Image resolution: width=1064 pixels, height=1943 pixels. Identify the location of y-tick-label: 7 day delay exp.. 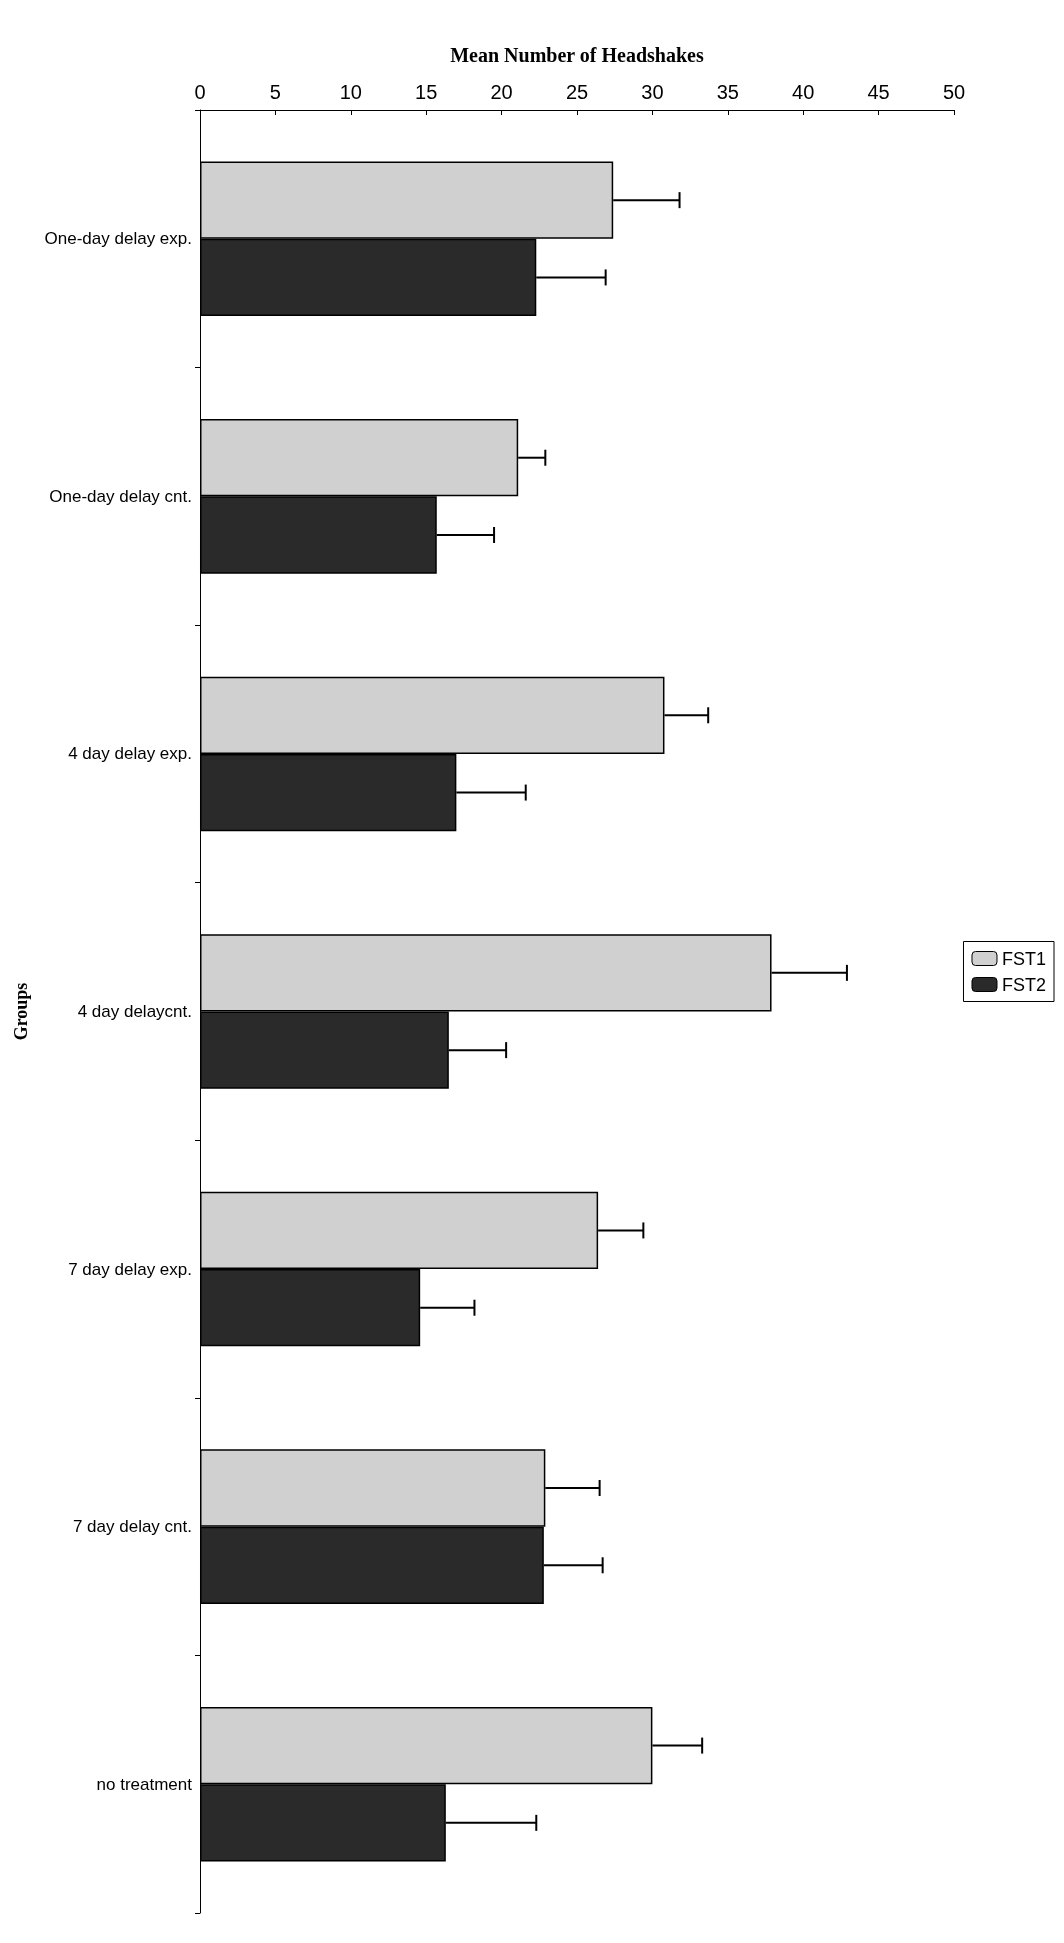
(130, 1269).